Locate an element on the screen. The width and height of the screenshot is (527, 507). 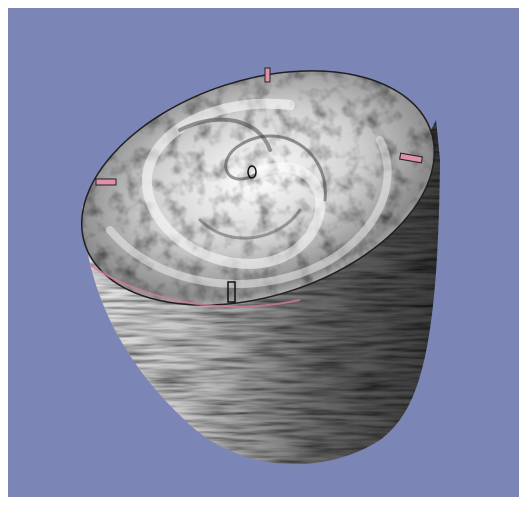
pink-arc is located at coordinates (195, 286).